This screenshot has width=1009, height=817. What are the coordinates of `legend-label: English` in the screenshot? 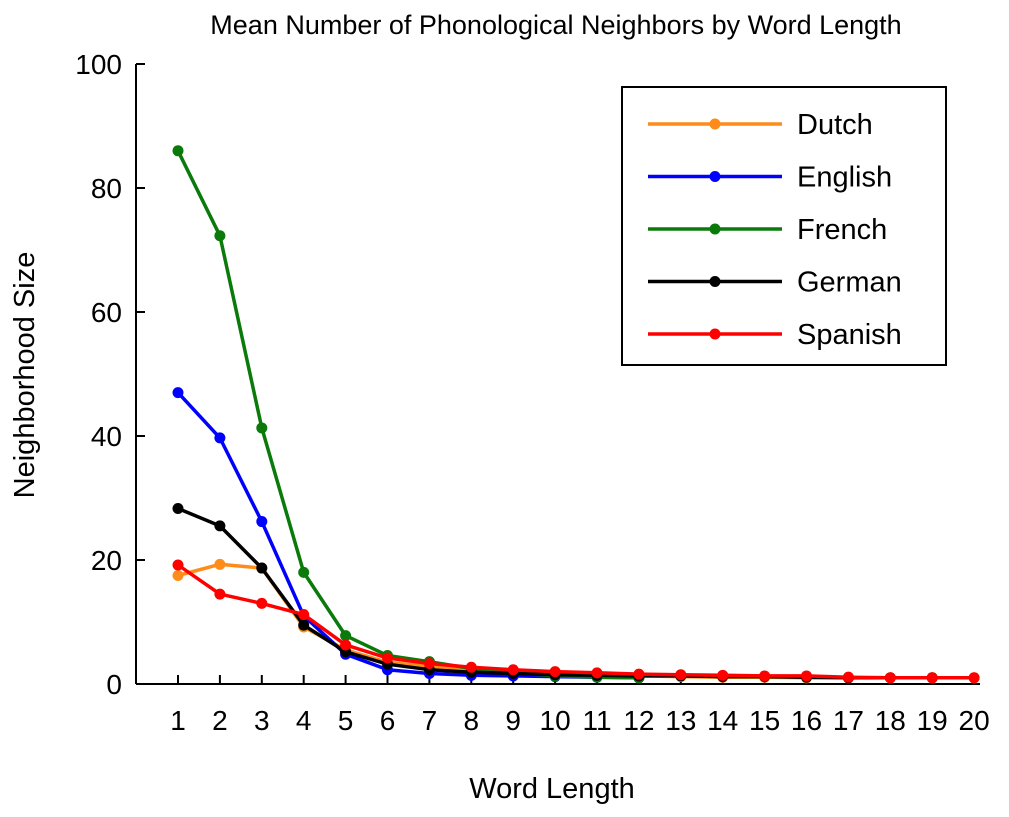 It's located at (844, 178).